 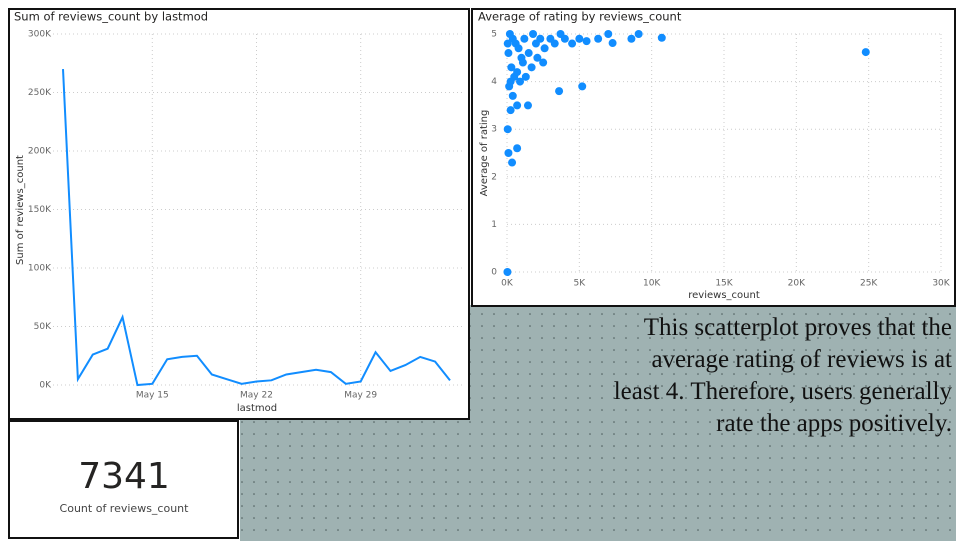 What do you see at coordinates (494, 177) in the screenshot?
I see `y-tick-label: 2` at bounding box center [494, 177].